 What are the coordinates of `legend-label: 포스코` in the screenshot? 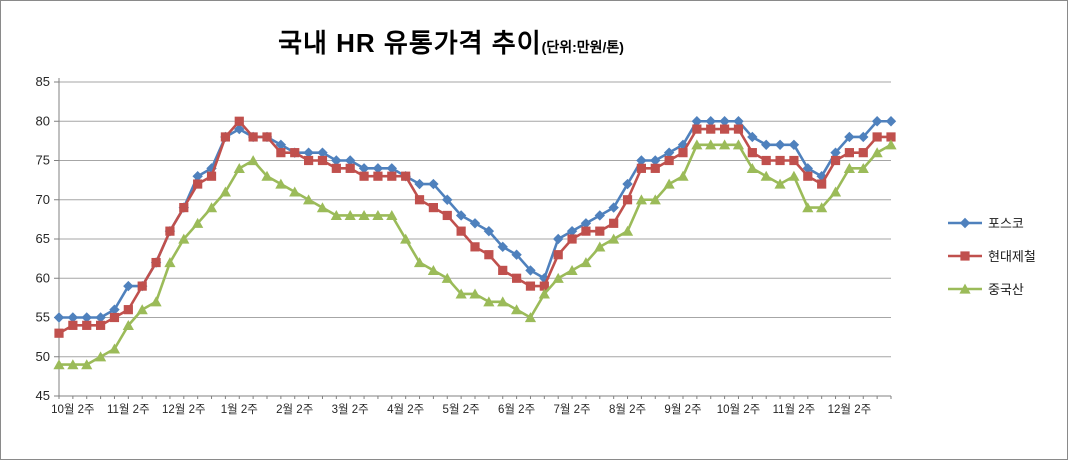 It's located at (1006, 223).